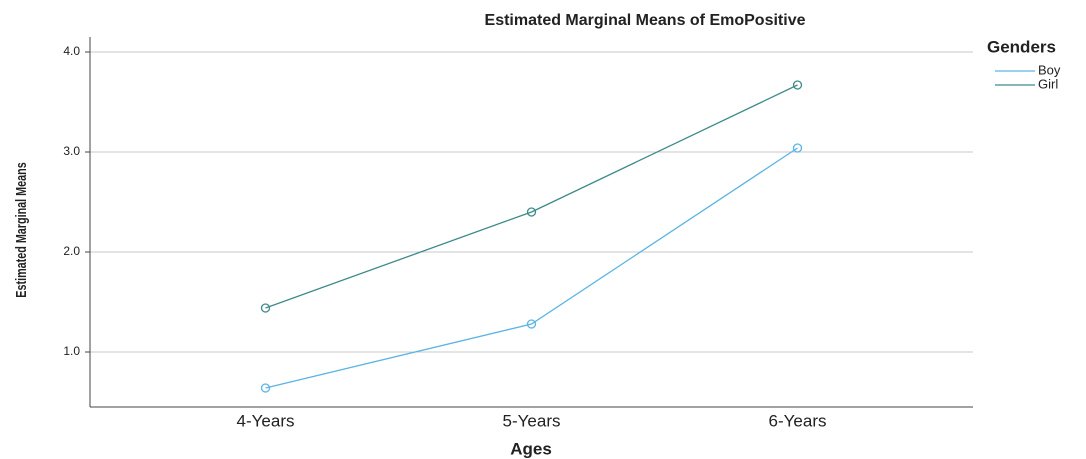 This screenshot has width=1086, height=459. I want to click on chart-title: Estimated Marginal Means of EmoPositive, so click(645, 20).